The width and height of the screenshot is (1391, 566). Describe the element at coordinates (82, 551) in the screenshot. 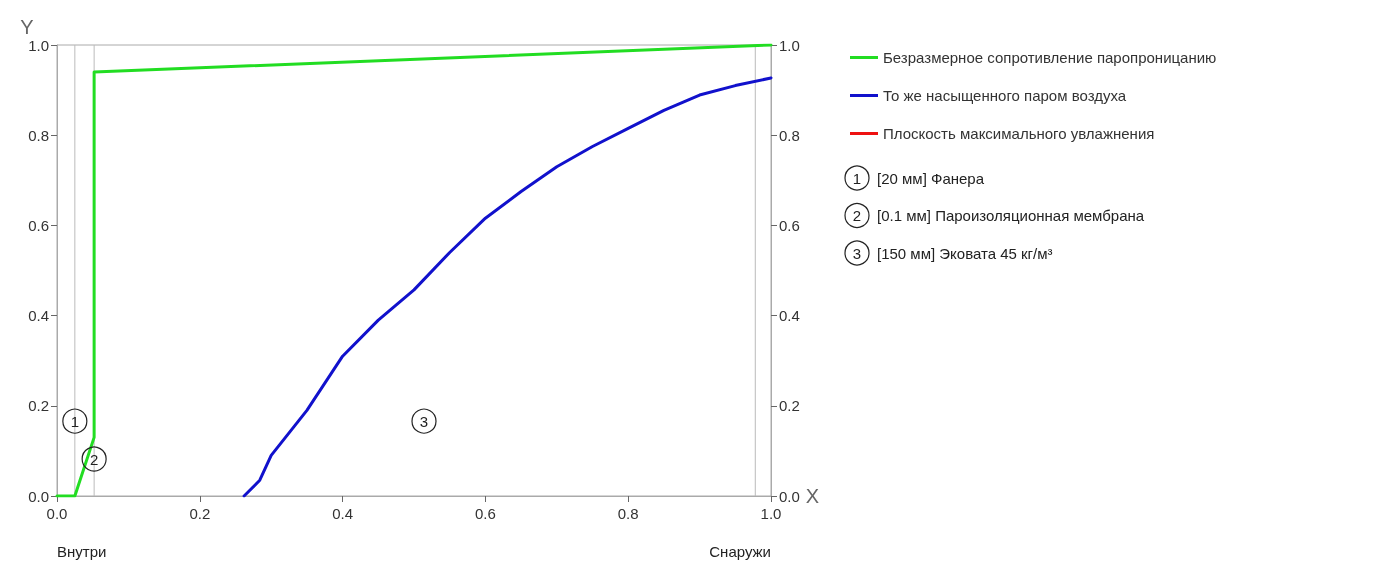

I see `text: Внутри` at that location.